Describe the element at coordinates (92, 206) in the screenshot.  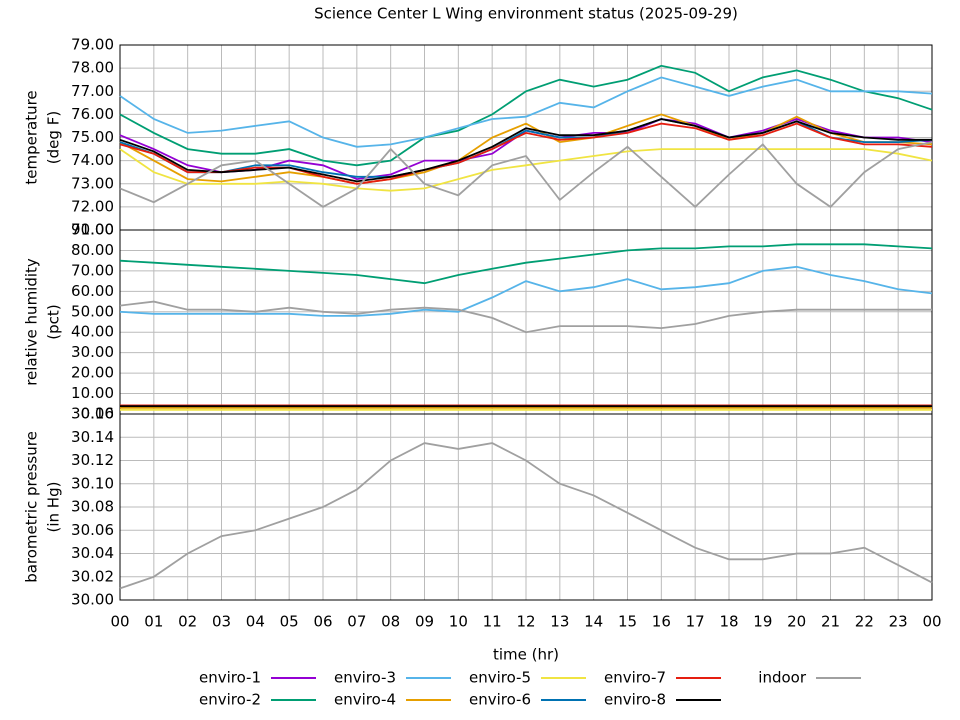
I see `y-tick-label: 72.00` at that location.